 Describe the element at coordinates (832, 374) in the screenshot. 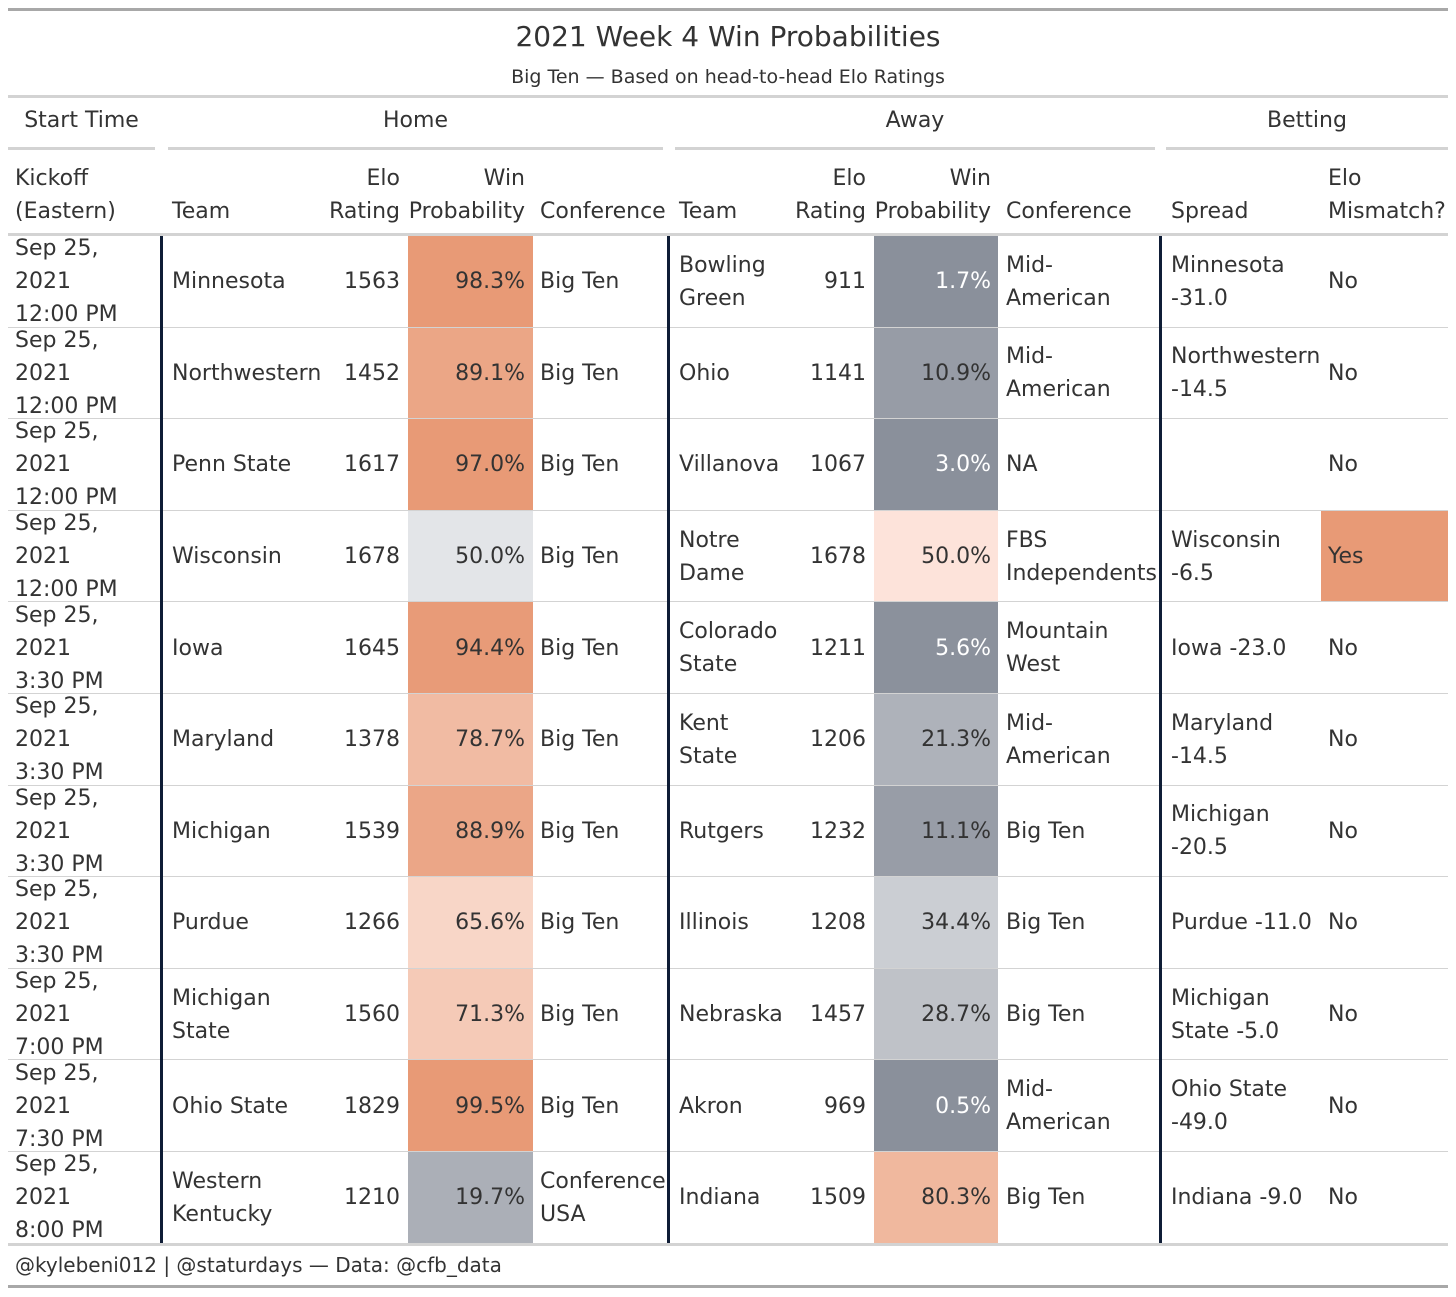

I see `cell-away-elo: 1141` at that location.